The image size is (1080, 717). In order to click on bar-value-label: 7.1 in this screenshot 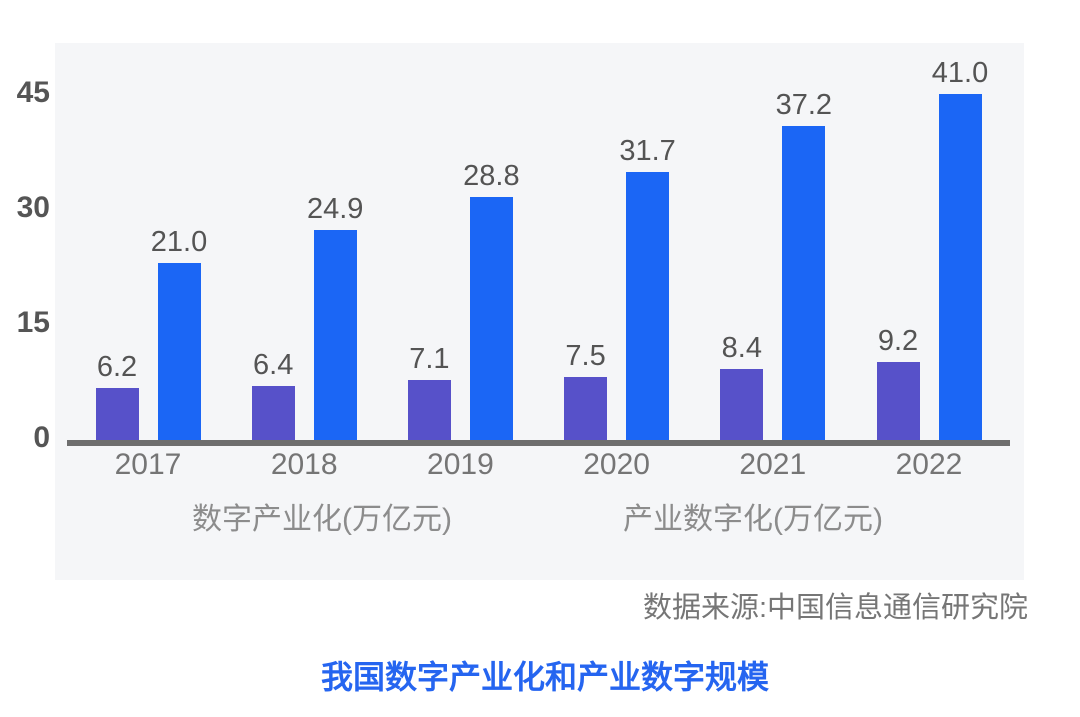, I will do `click(429, 359)`.